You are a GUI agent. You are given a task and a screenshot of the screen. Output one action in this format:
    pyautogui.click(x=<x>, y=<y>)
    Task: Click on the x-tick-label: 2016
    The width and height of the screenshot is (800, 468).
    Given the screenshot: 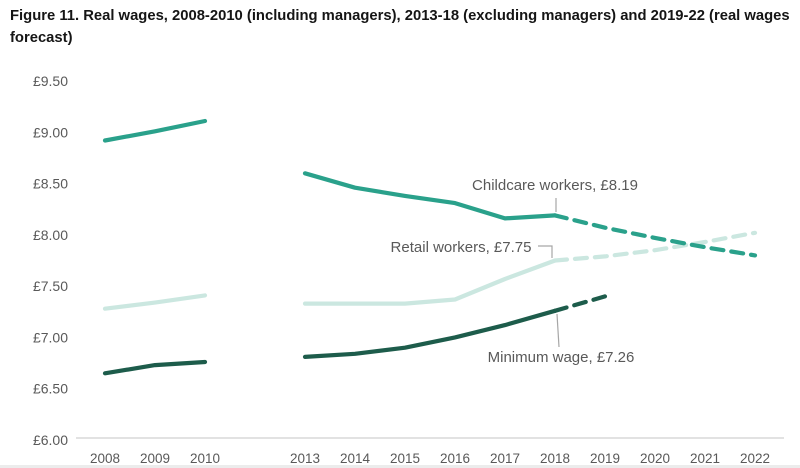 What is the action you would take?
    pyautogui.click(x=455, y=458)
    